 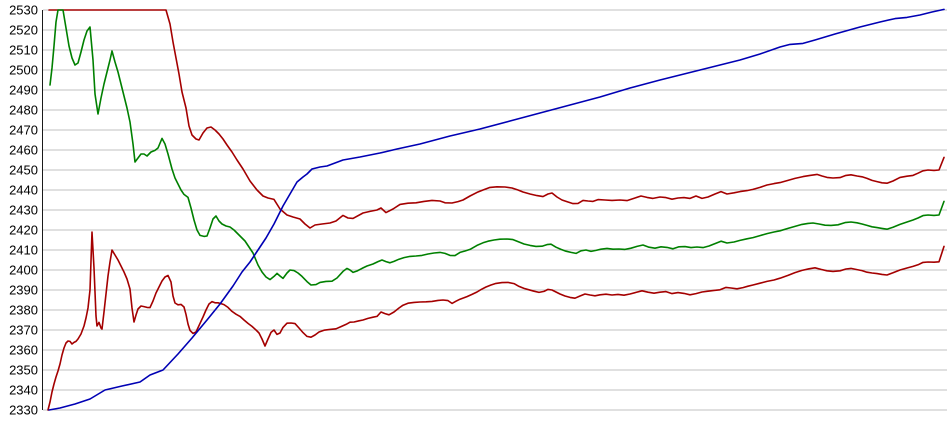 I want to click on y-axis-tick-label: 2530, so click(x=23, y=10).